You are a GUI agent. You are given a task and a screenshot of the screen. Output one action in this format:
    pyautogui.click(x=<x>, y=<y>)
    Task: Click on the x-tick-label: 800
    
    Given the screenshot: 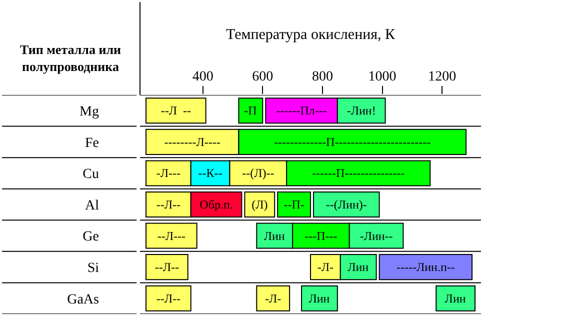 What is the action you would take?
    pyautogui.click(x=322, y=76)
    